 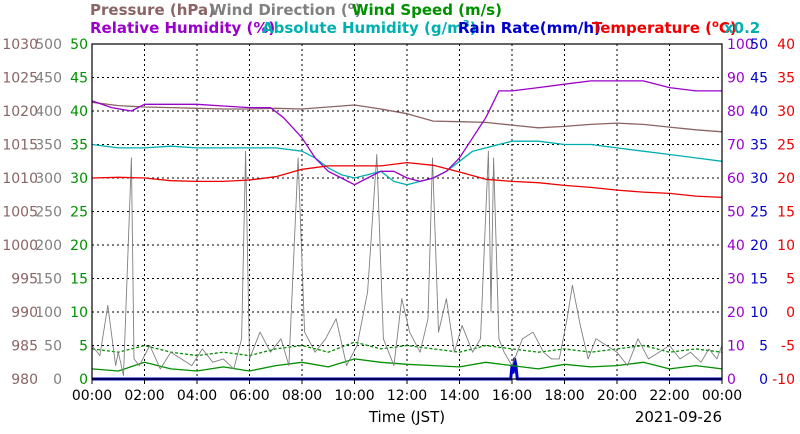 I want to click on relative_humidity-tick-label: 20, so click(x=736, y=313).